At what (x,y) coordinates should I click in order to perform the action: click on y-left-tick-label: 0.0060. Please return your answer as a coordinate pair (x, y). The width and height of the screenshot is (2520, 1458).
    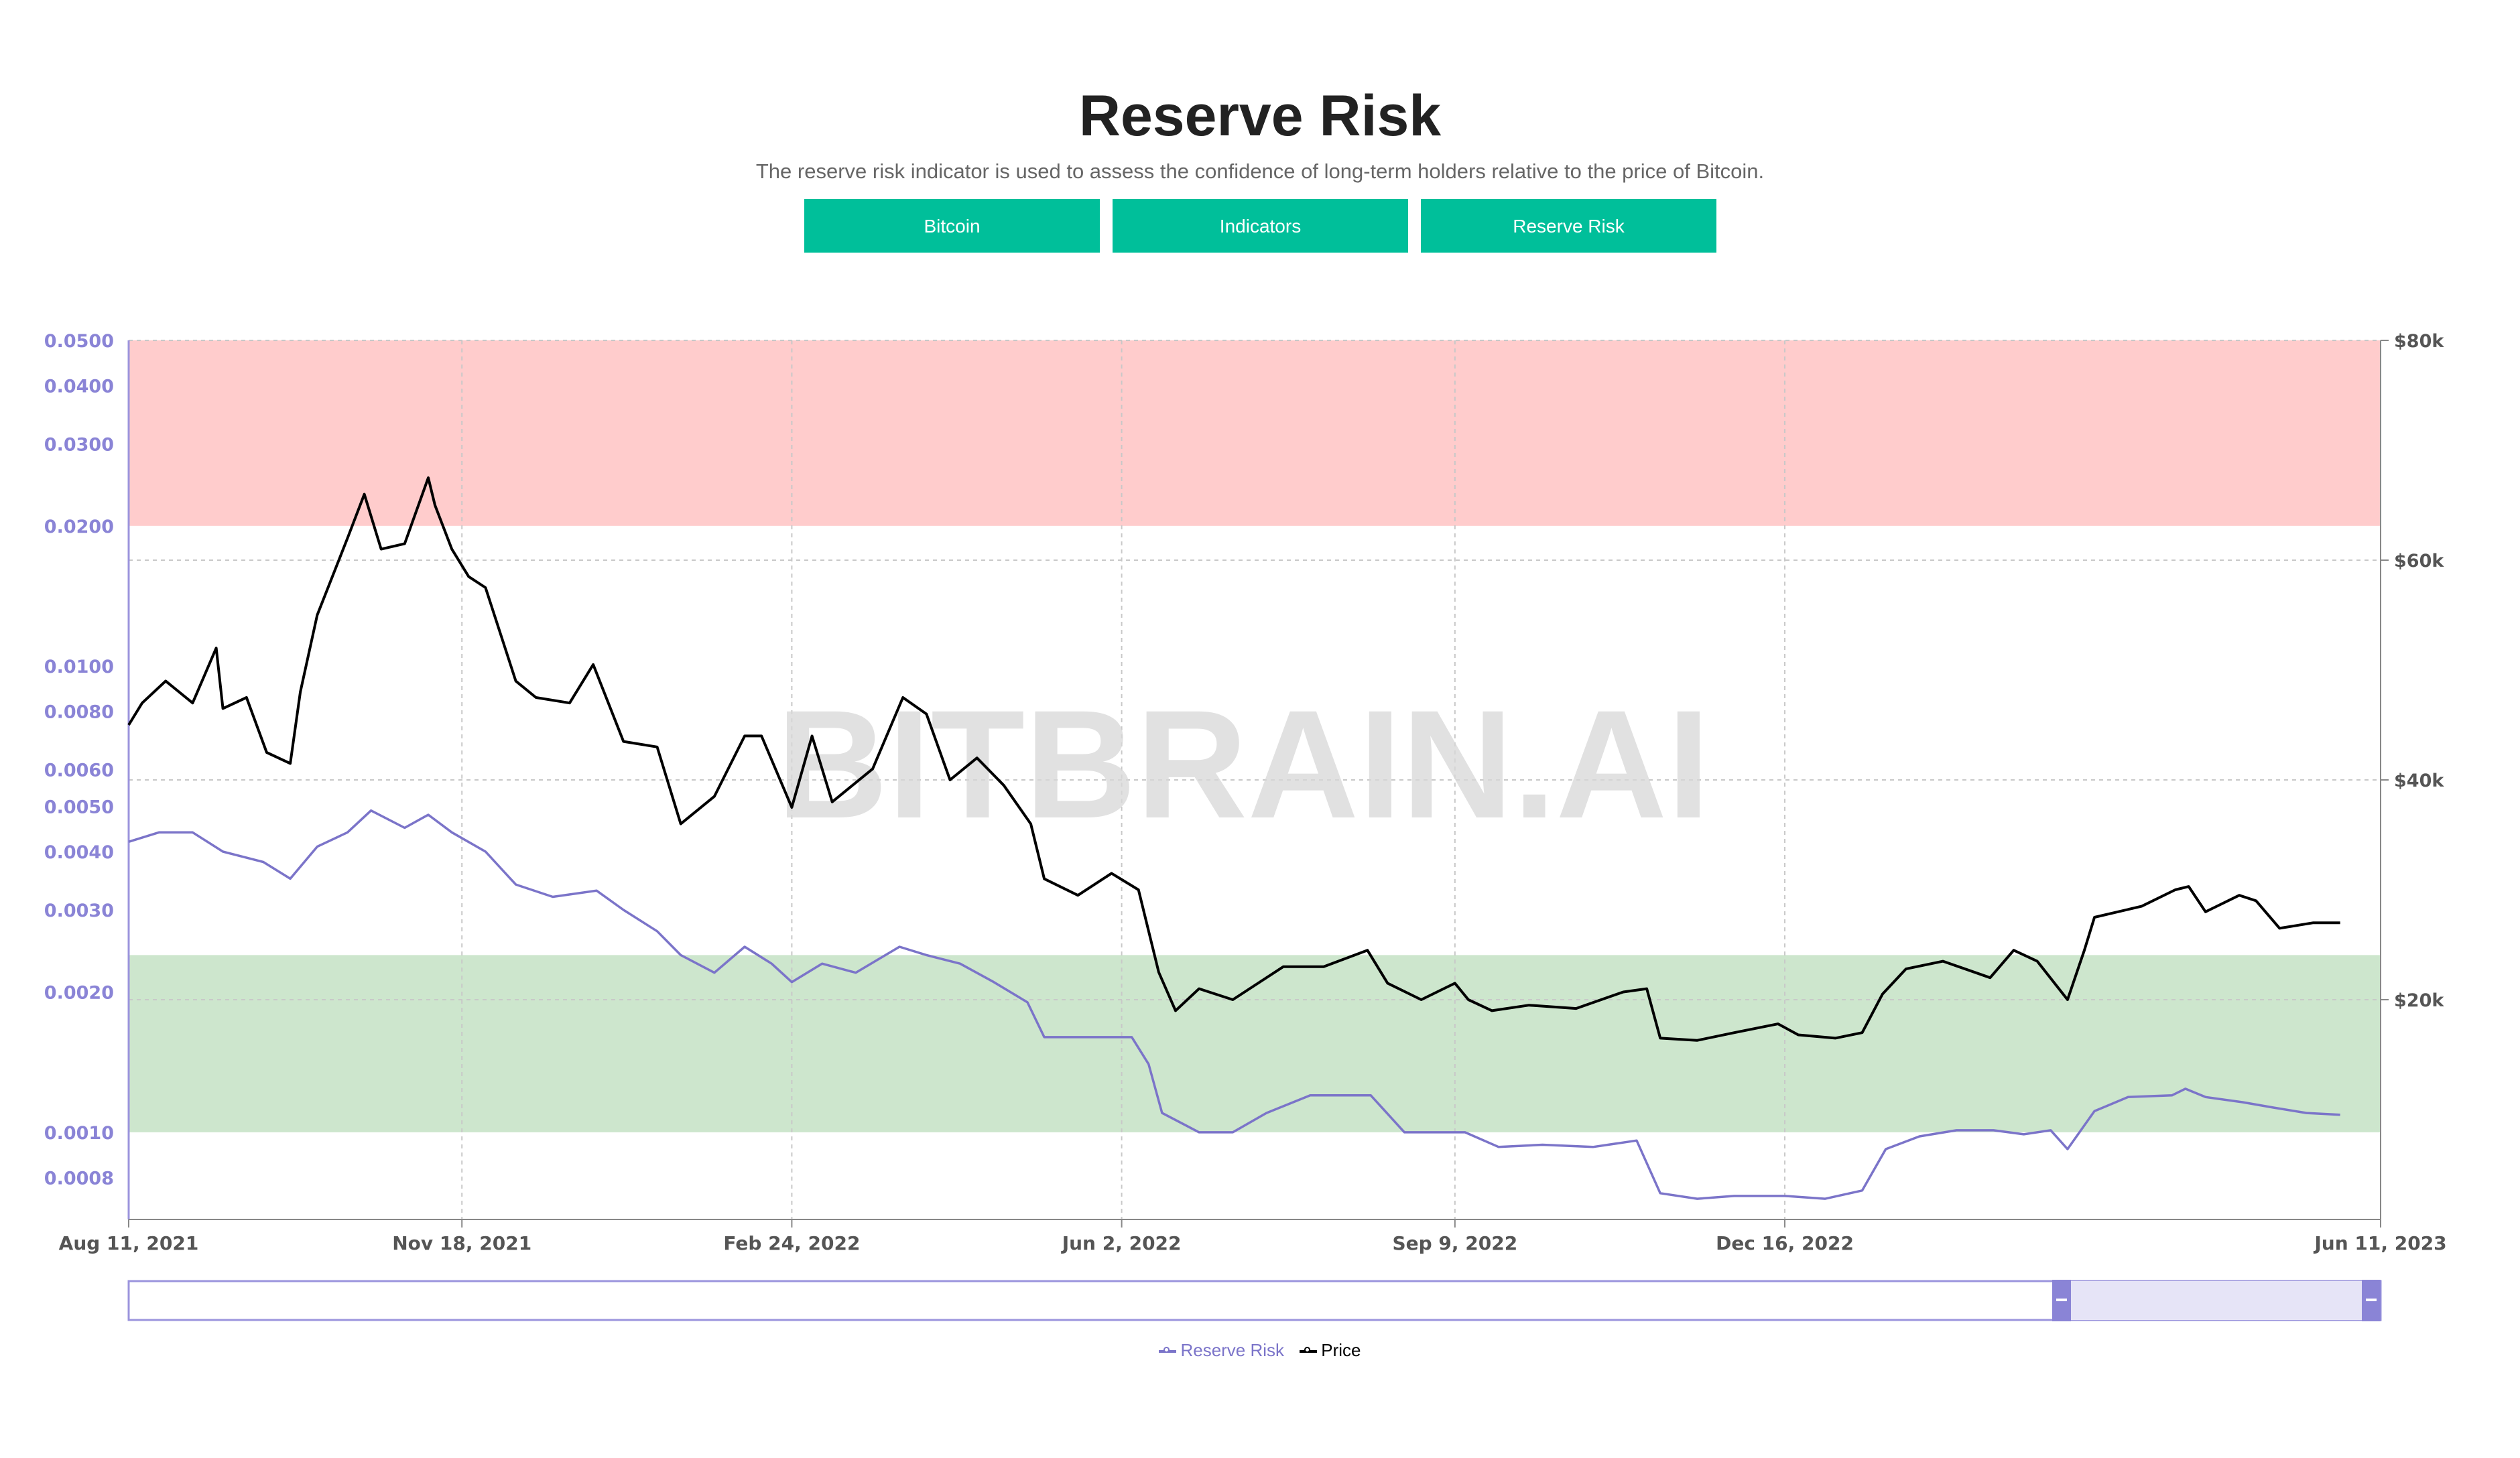
    Looking at the image, I should click on (79, 770).